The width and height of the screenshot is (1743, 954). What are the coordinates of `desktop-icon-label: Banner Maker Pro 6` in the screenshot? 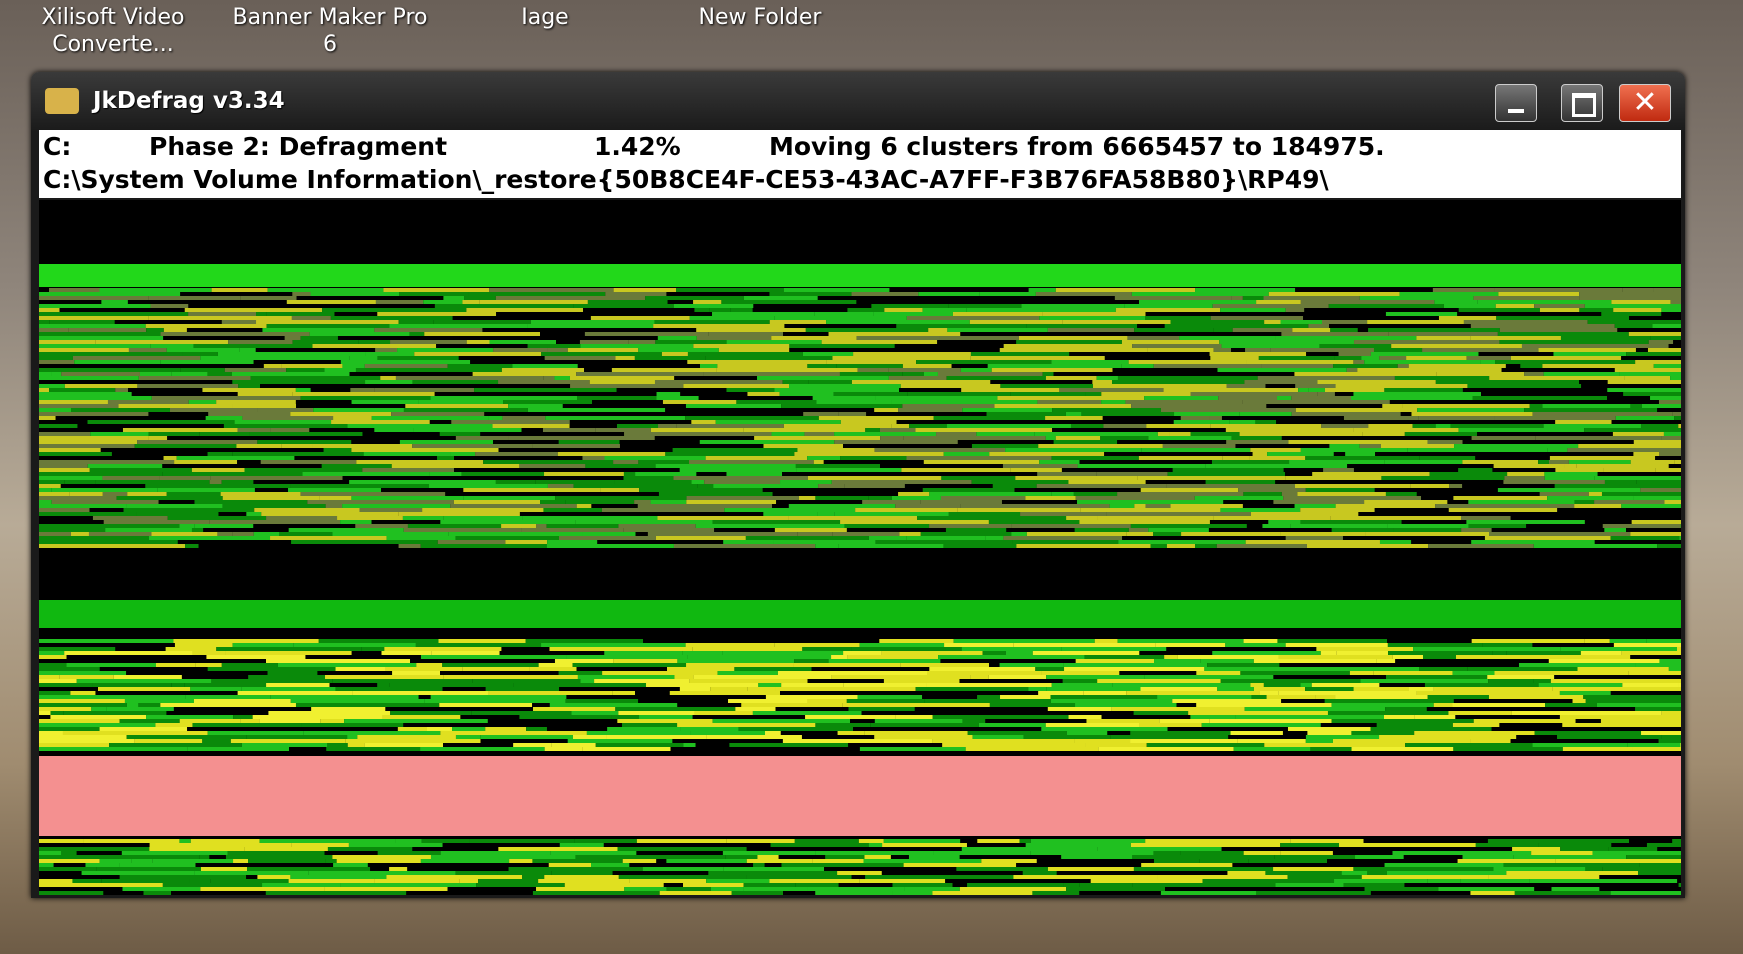 It's located at (330, 31).